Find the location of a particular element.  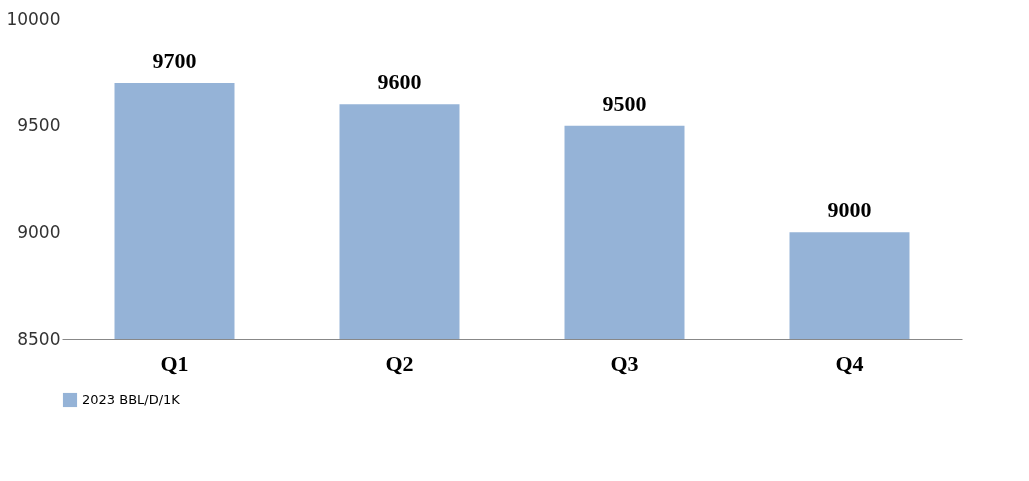

legend-label: 2023 BBL/D/1K is located at coordinates (131, 399).